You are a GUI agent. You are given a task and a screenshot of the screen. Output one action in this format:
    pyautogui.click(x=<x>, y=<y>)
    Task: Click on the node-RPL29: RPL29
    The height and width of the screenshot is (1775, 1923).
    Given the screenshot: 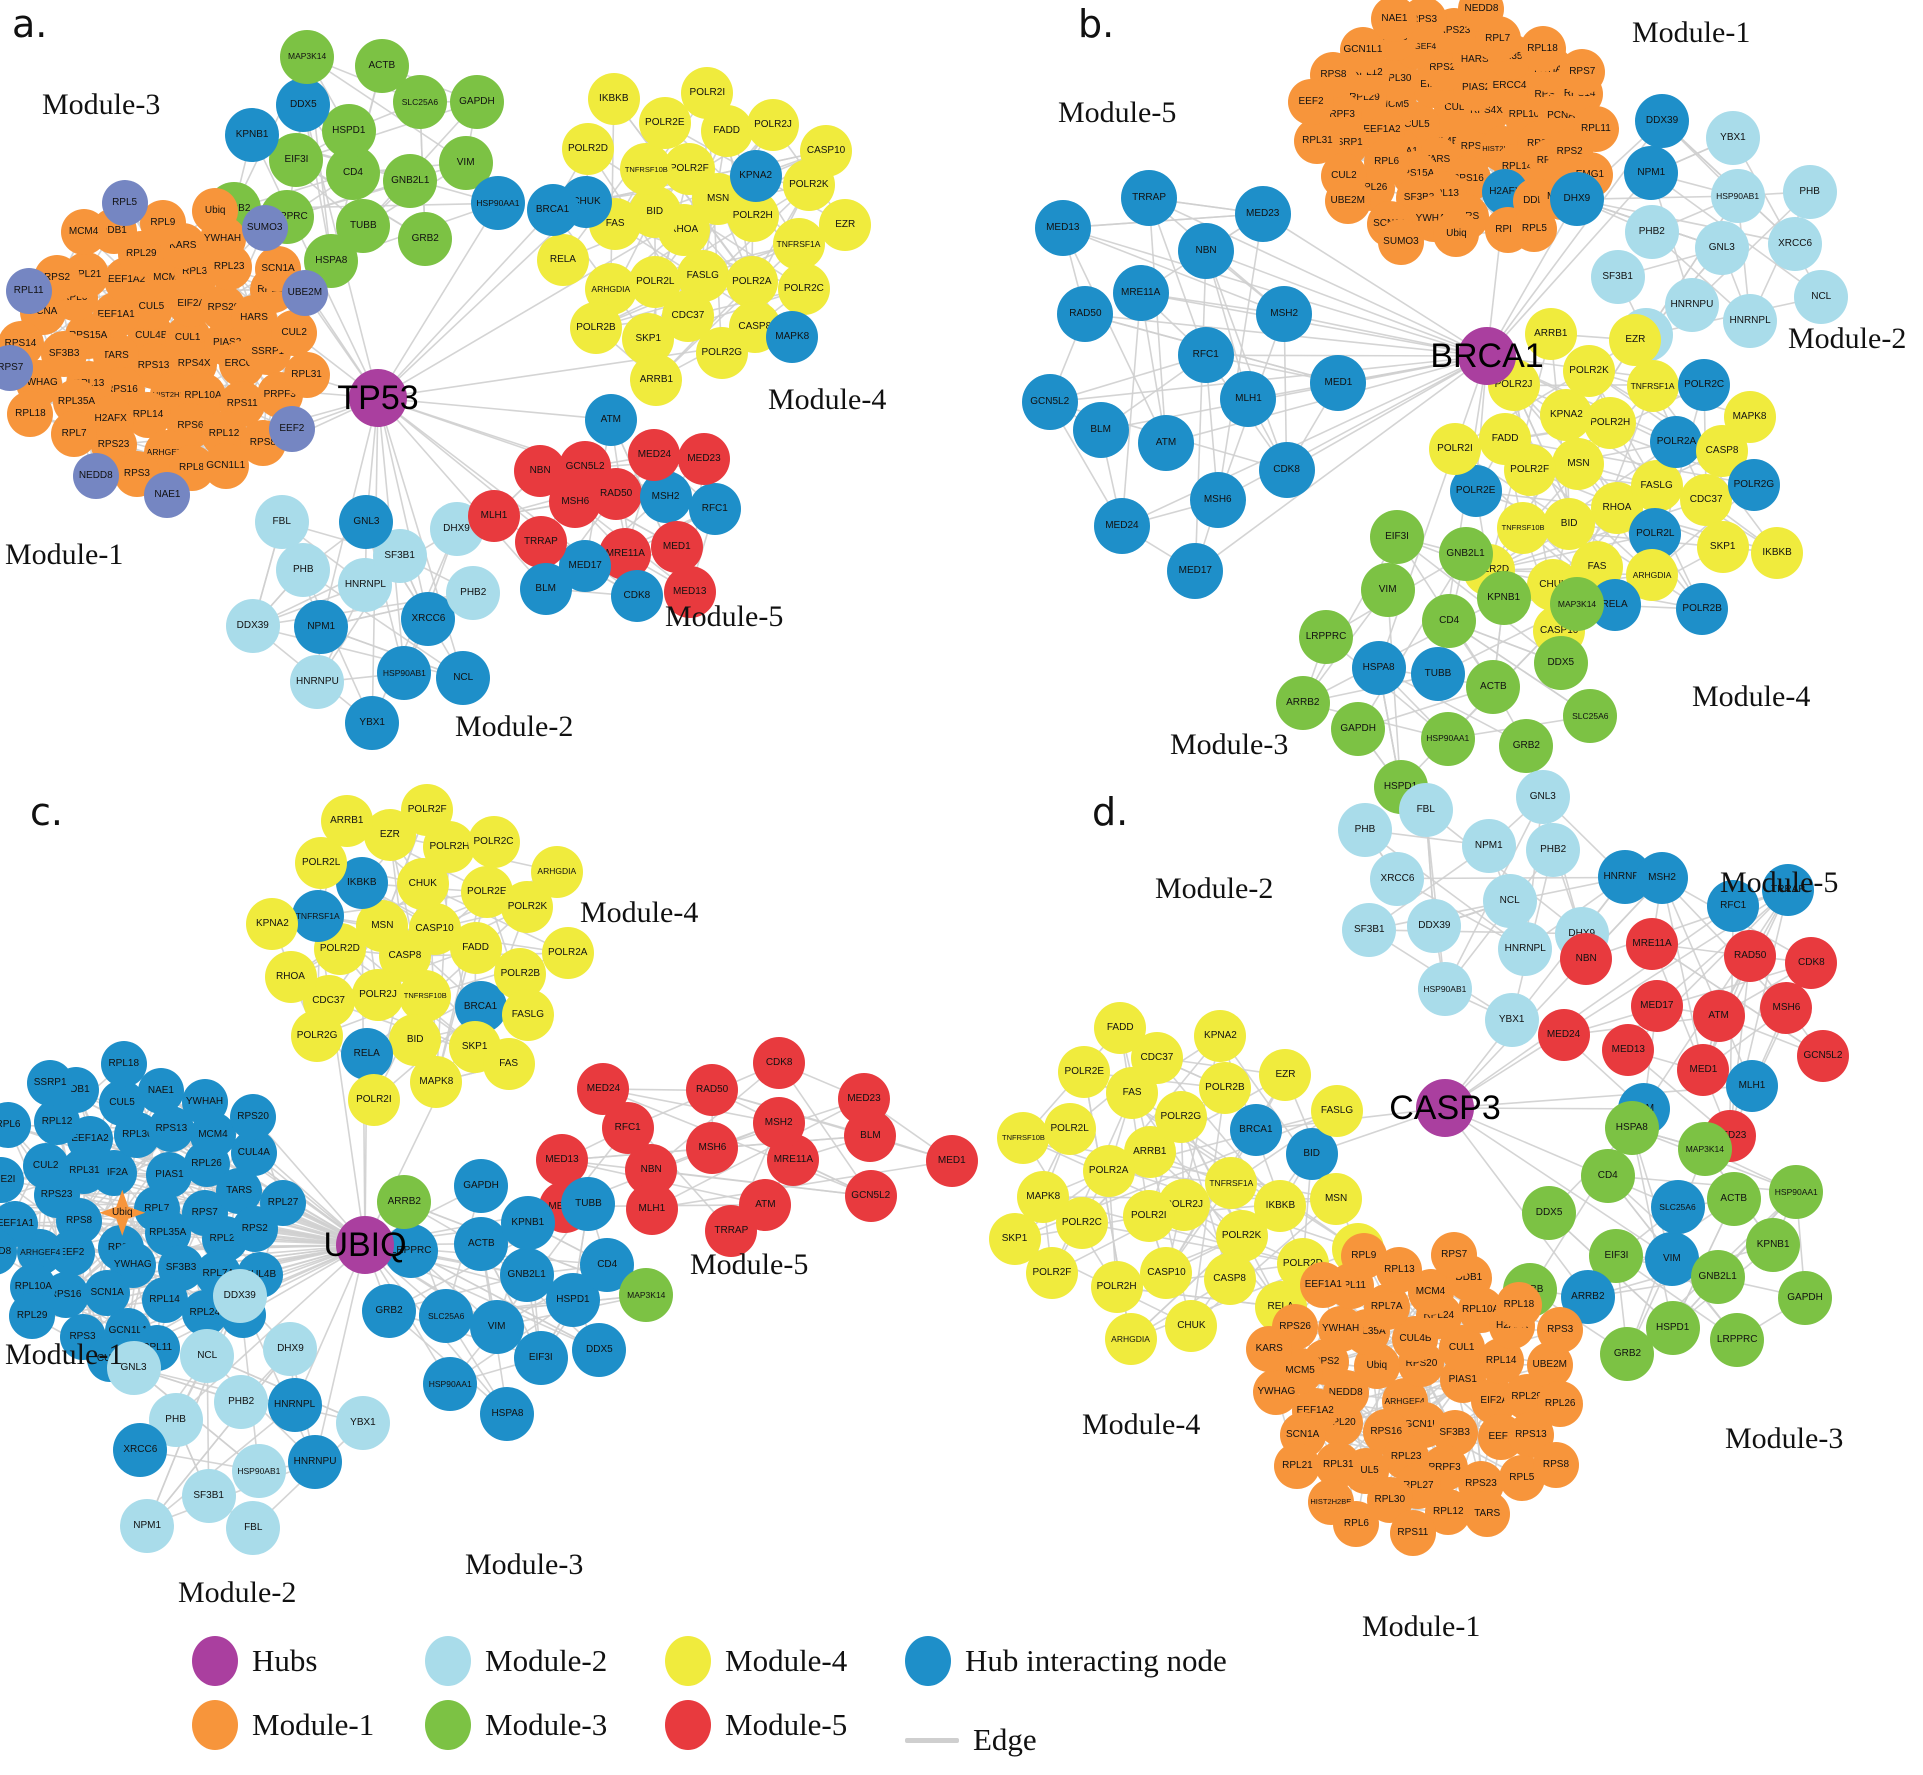 What is the action you would take?
    pyautogui.click(x=32, y=1316)
    